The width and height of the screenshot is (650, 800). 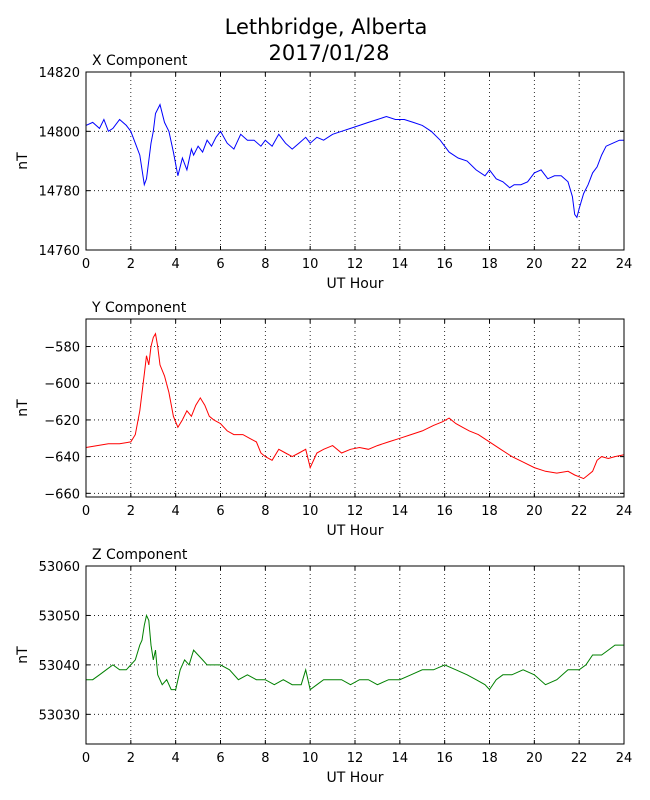 What do you see at coordinates (139, 308) in the screenshot?
I see `panel-title-y: Y Component` at bounding box center [139, 308].